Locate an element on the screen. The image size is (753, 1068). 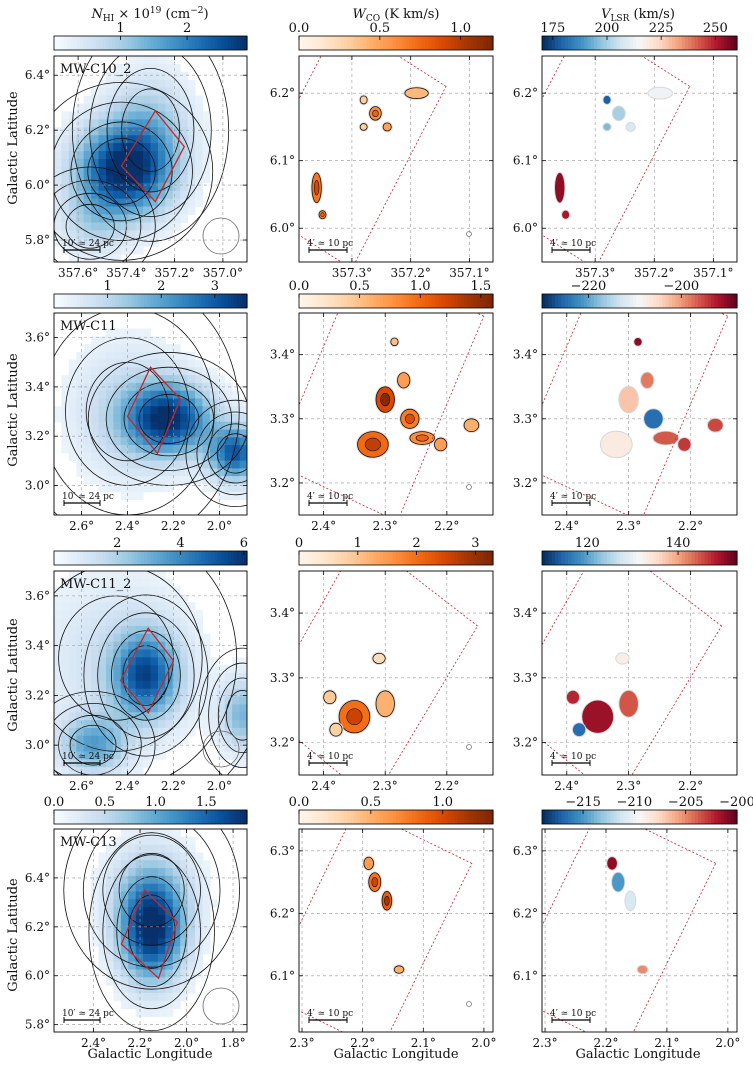
panel-mw-c11-2-wco: 0 1 2 34′ ≃ 10 pc2.4° 2.3° 2.2°3.2°3.3°3.4° is located at coordinates (382, 664).